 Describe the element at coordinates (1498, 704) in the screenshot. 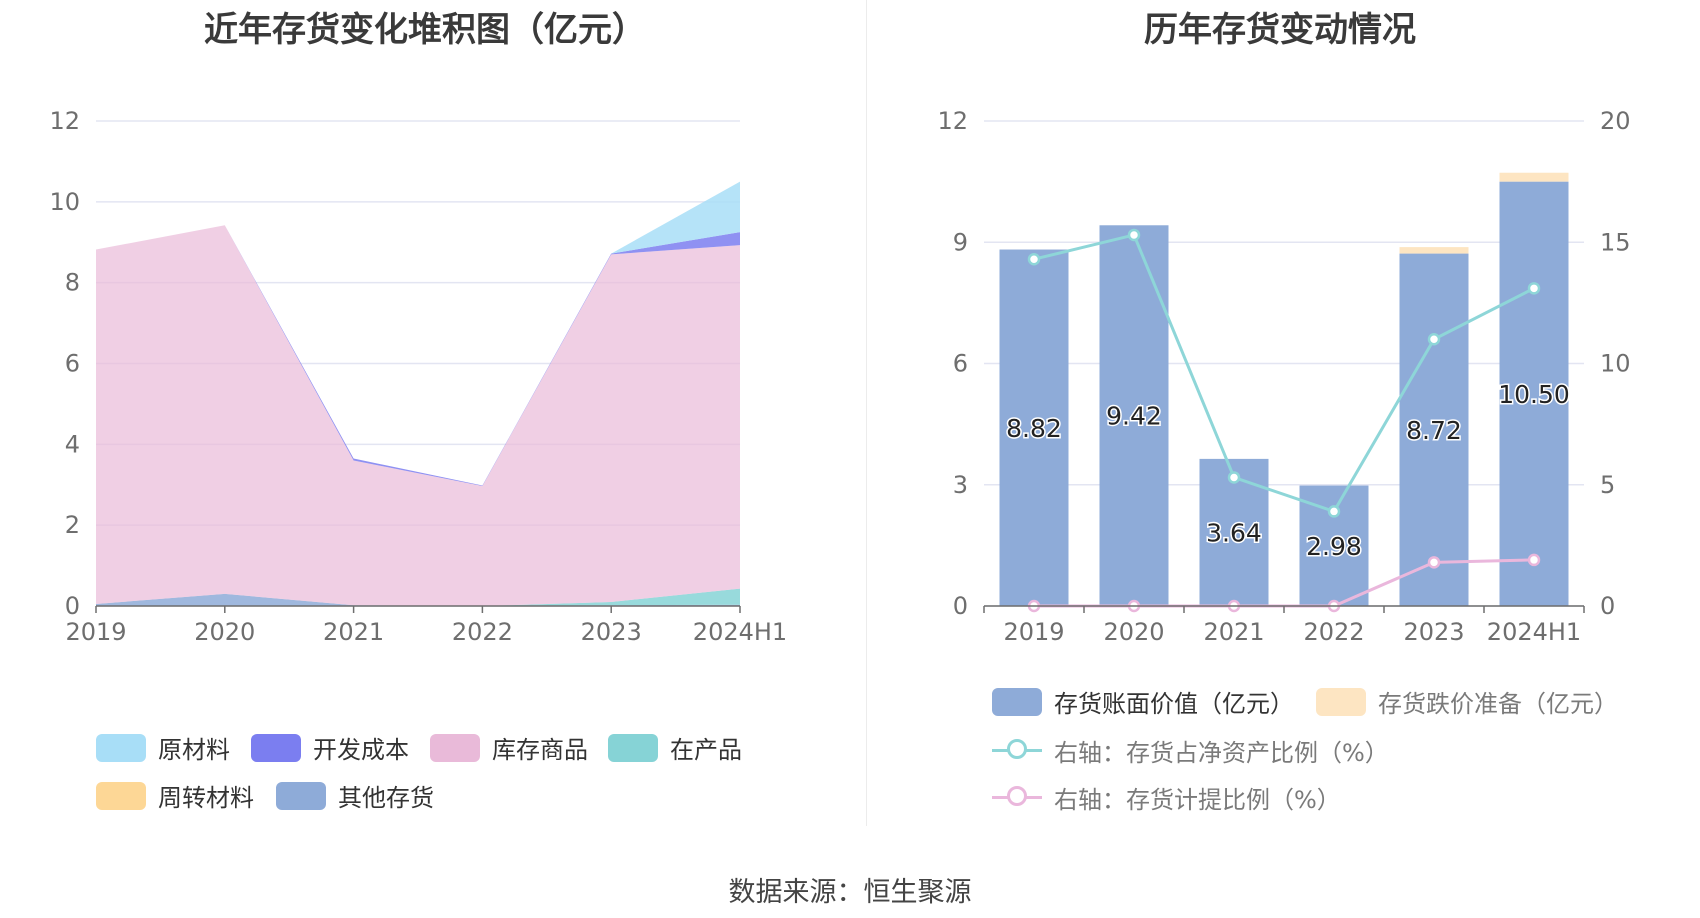

I see `legend-label: 存货跌价准备（亿元）` at that location.